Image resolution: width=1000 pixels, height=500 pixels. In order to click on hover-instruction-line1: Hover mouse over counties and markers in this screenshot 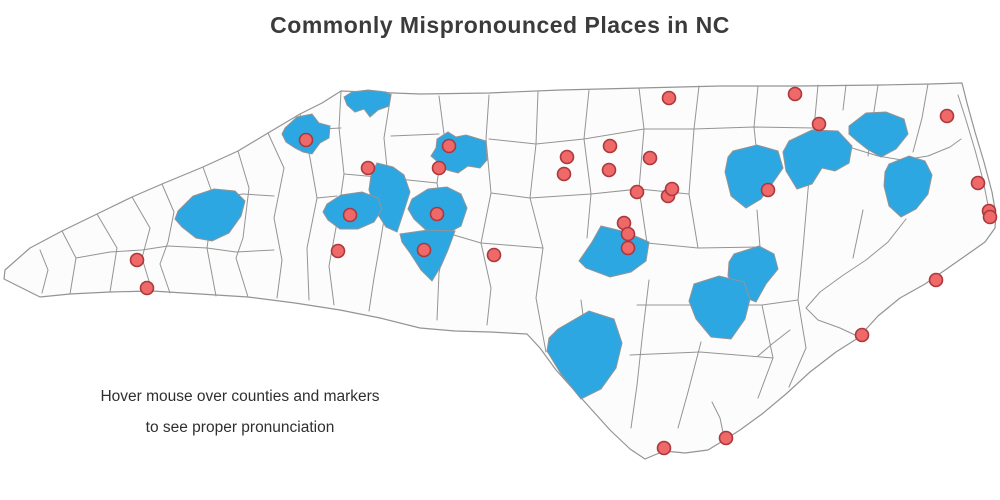, I will do `click(240, 396)`.